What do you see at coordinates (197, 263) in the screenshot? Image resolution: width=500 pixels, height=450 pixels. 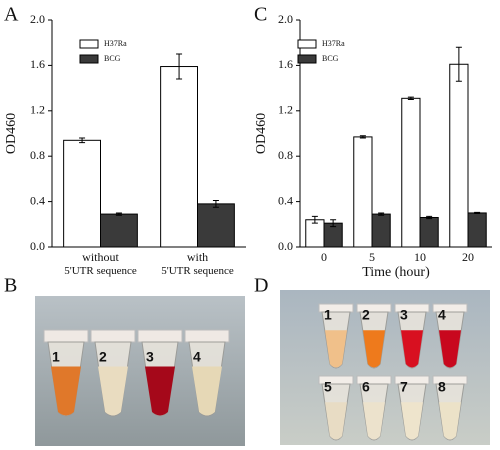 I see `x-tick-label: with 5'UTR sequence` at bounding box center [197, 263].